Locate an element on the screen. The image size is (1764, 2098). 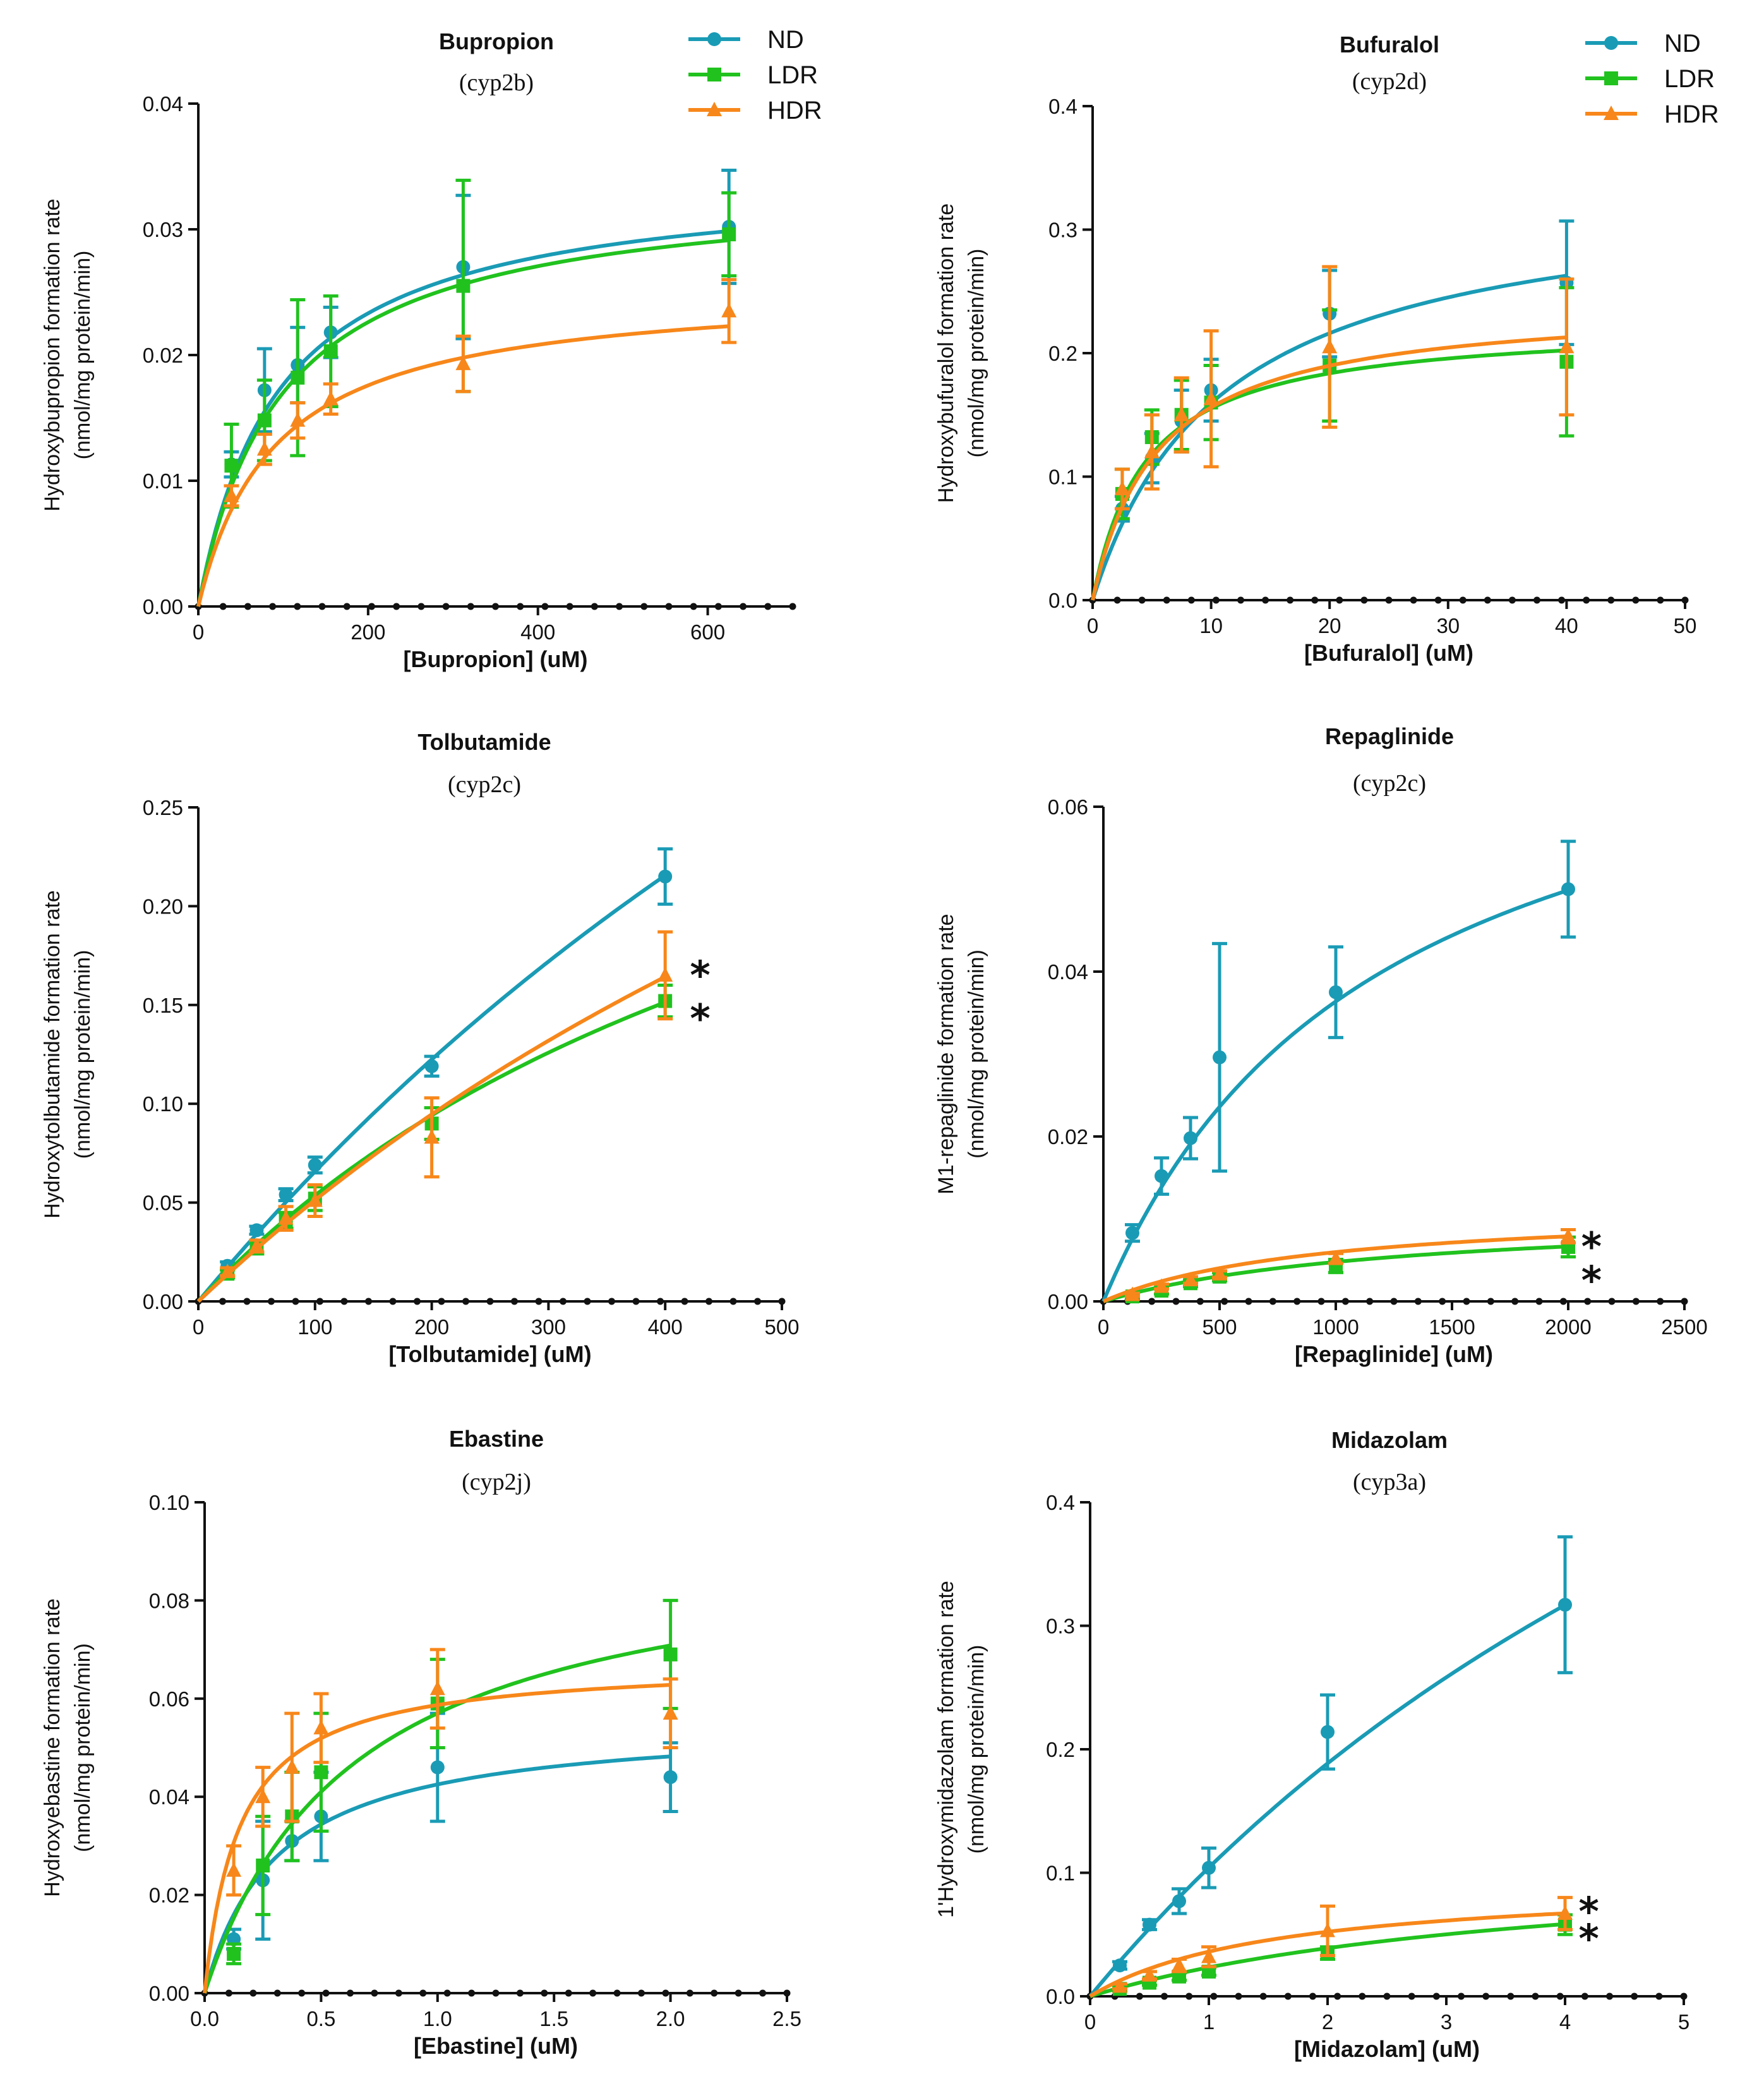
x-tick-label: 0.0 is located at coordinates (204, 2018).